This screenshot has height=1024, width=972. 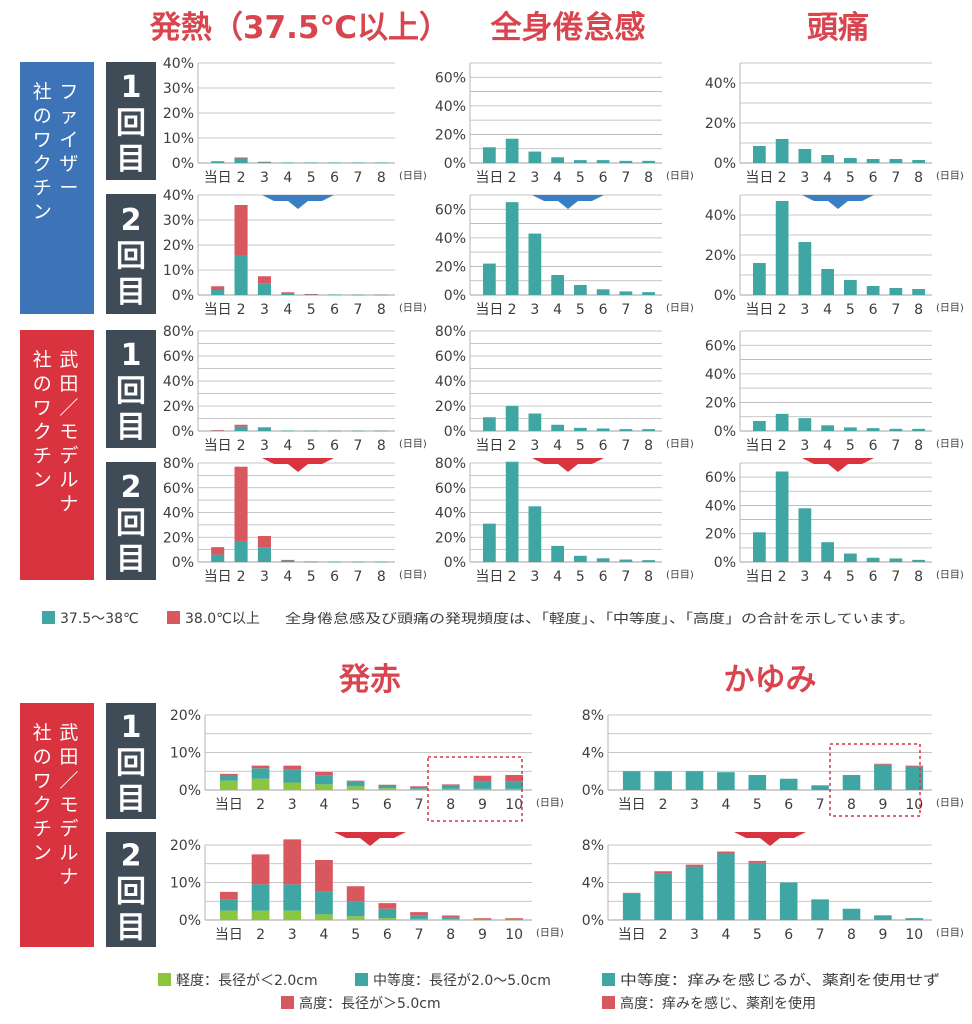 What do you see at coordinates (361, 979) in the screenshot?
I see `legend-swatch-moderate-size` at bounding box center [361, 979].